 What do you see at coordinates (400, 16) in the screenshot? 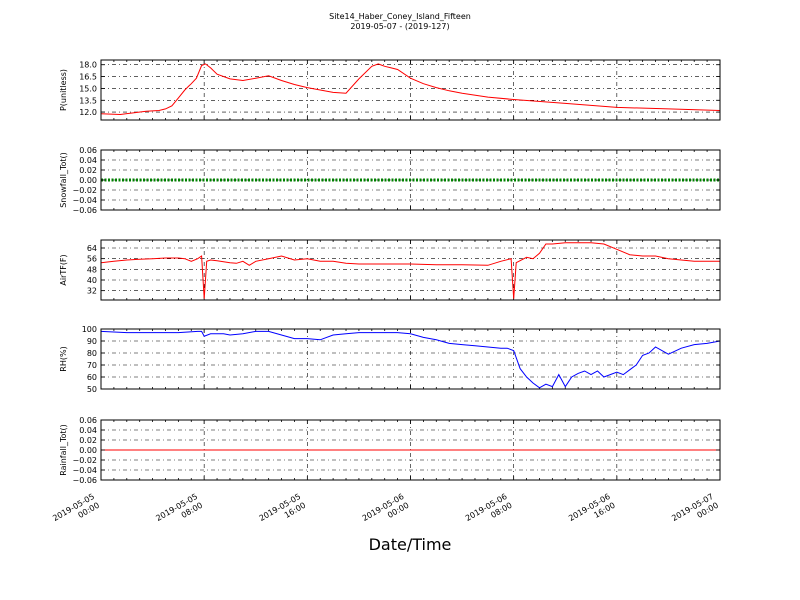
I see `chart-title: Site14_Haber_Coney_Island_Fifteen` at bounding box center [400, 16].